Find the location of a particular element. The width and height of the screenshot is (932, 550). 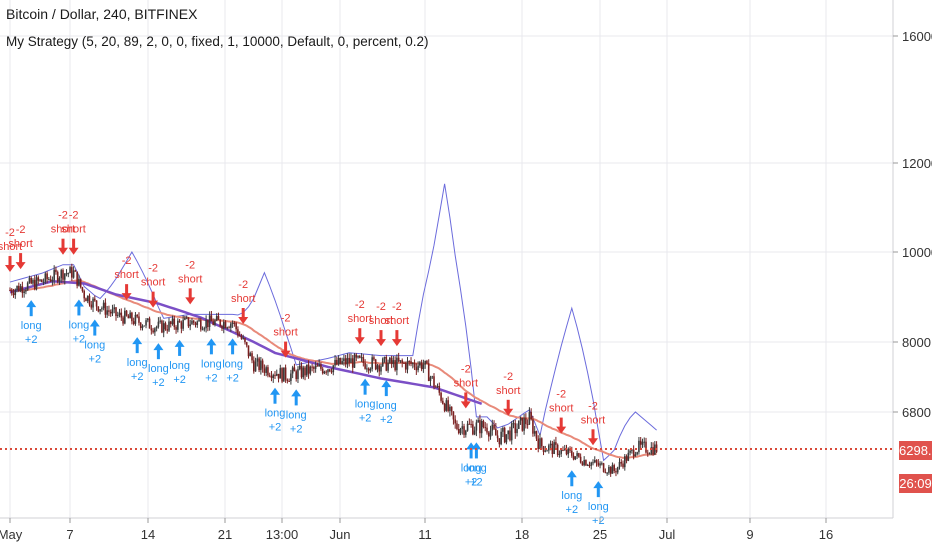

price-axis: 16000.0 12000.0 10000.0 8000.0 6800.0 is located at coordinates (912, 224).